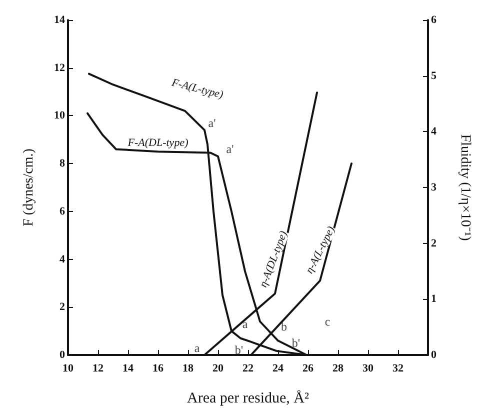  What do you see at coordinates (218, 368) in the screenshot?
I see `x-tick-label: 20` at bounding box center [218, 368].